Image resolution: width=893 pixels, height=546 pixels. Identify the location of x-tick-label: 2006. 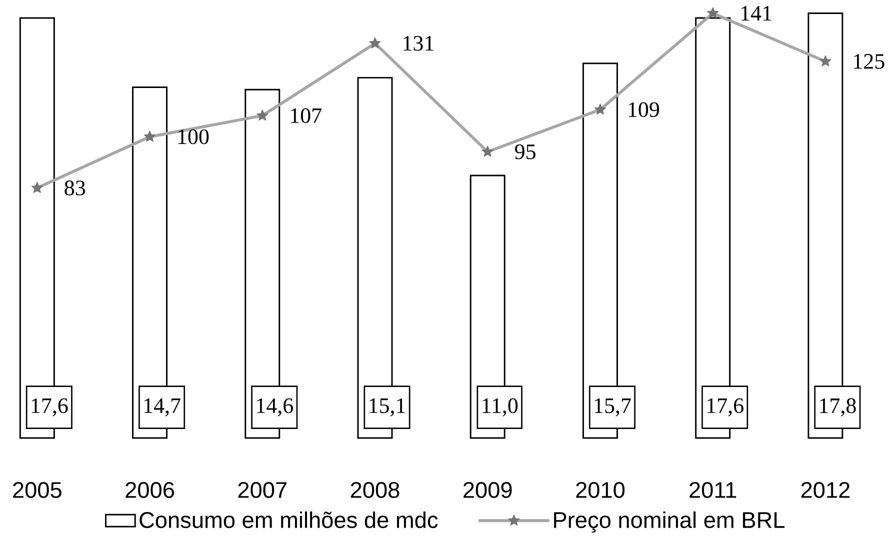
(150, 490).